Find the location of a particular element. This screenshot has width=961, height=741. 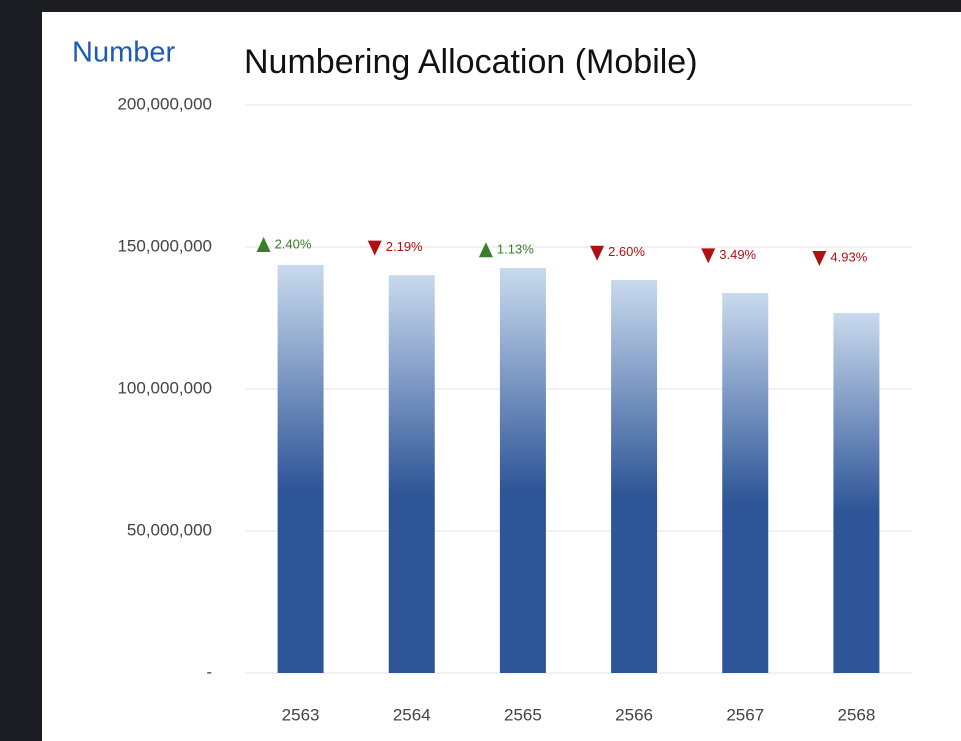

y-tick-label: 100,000,000 is located at coordinates (164, 387).